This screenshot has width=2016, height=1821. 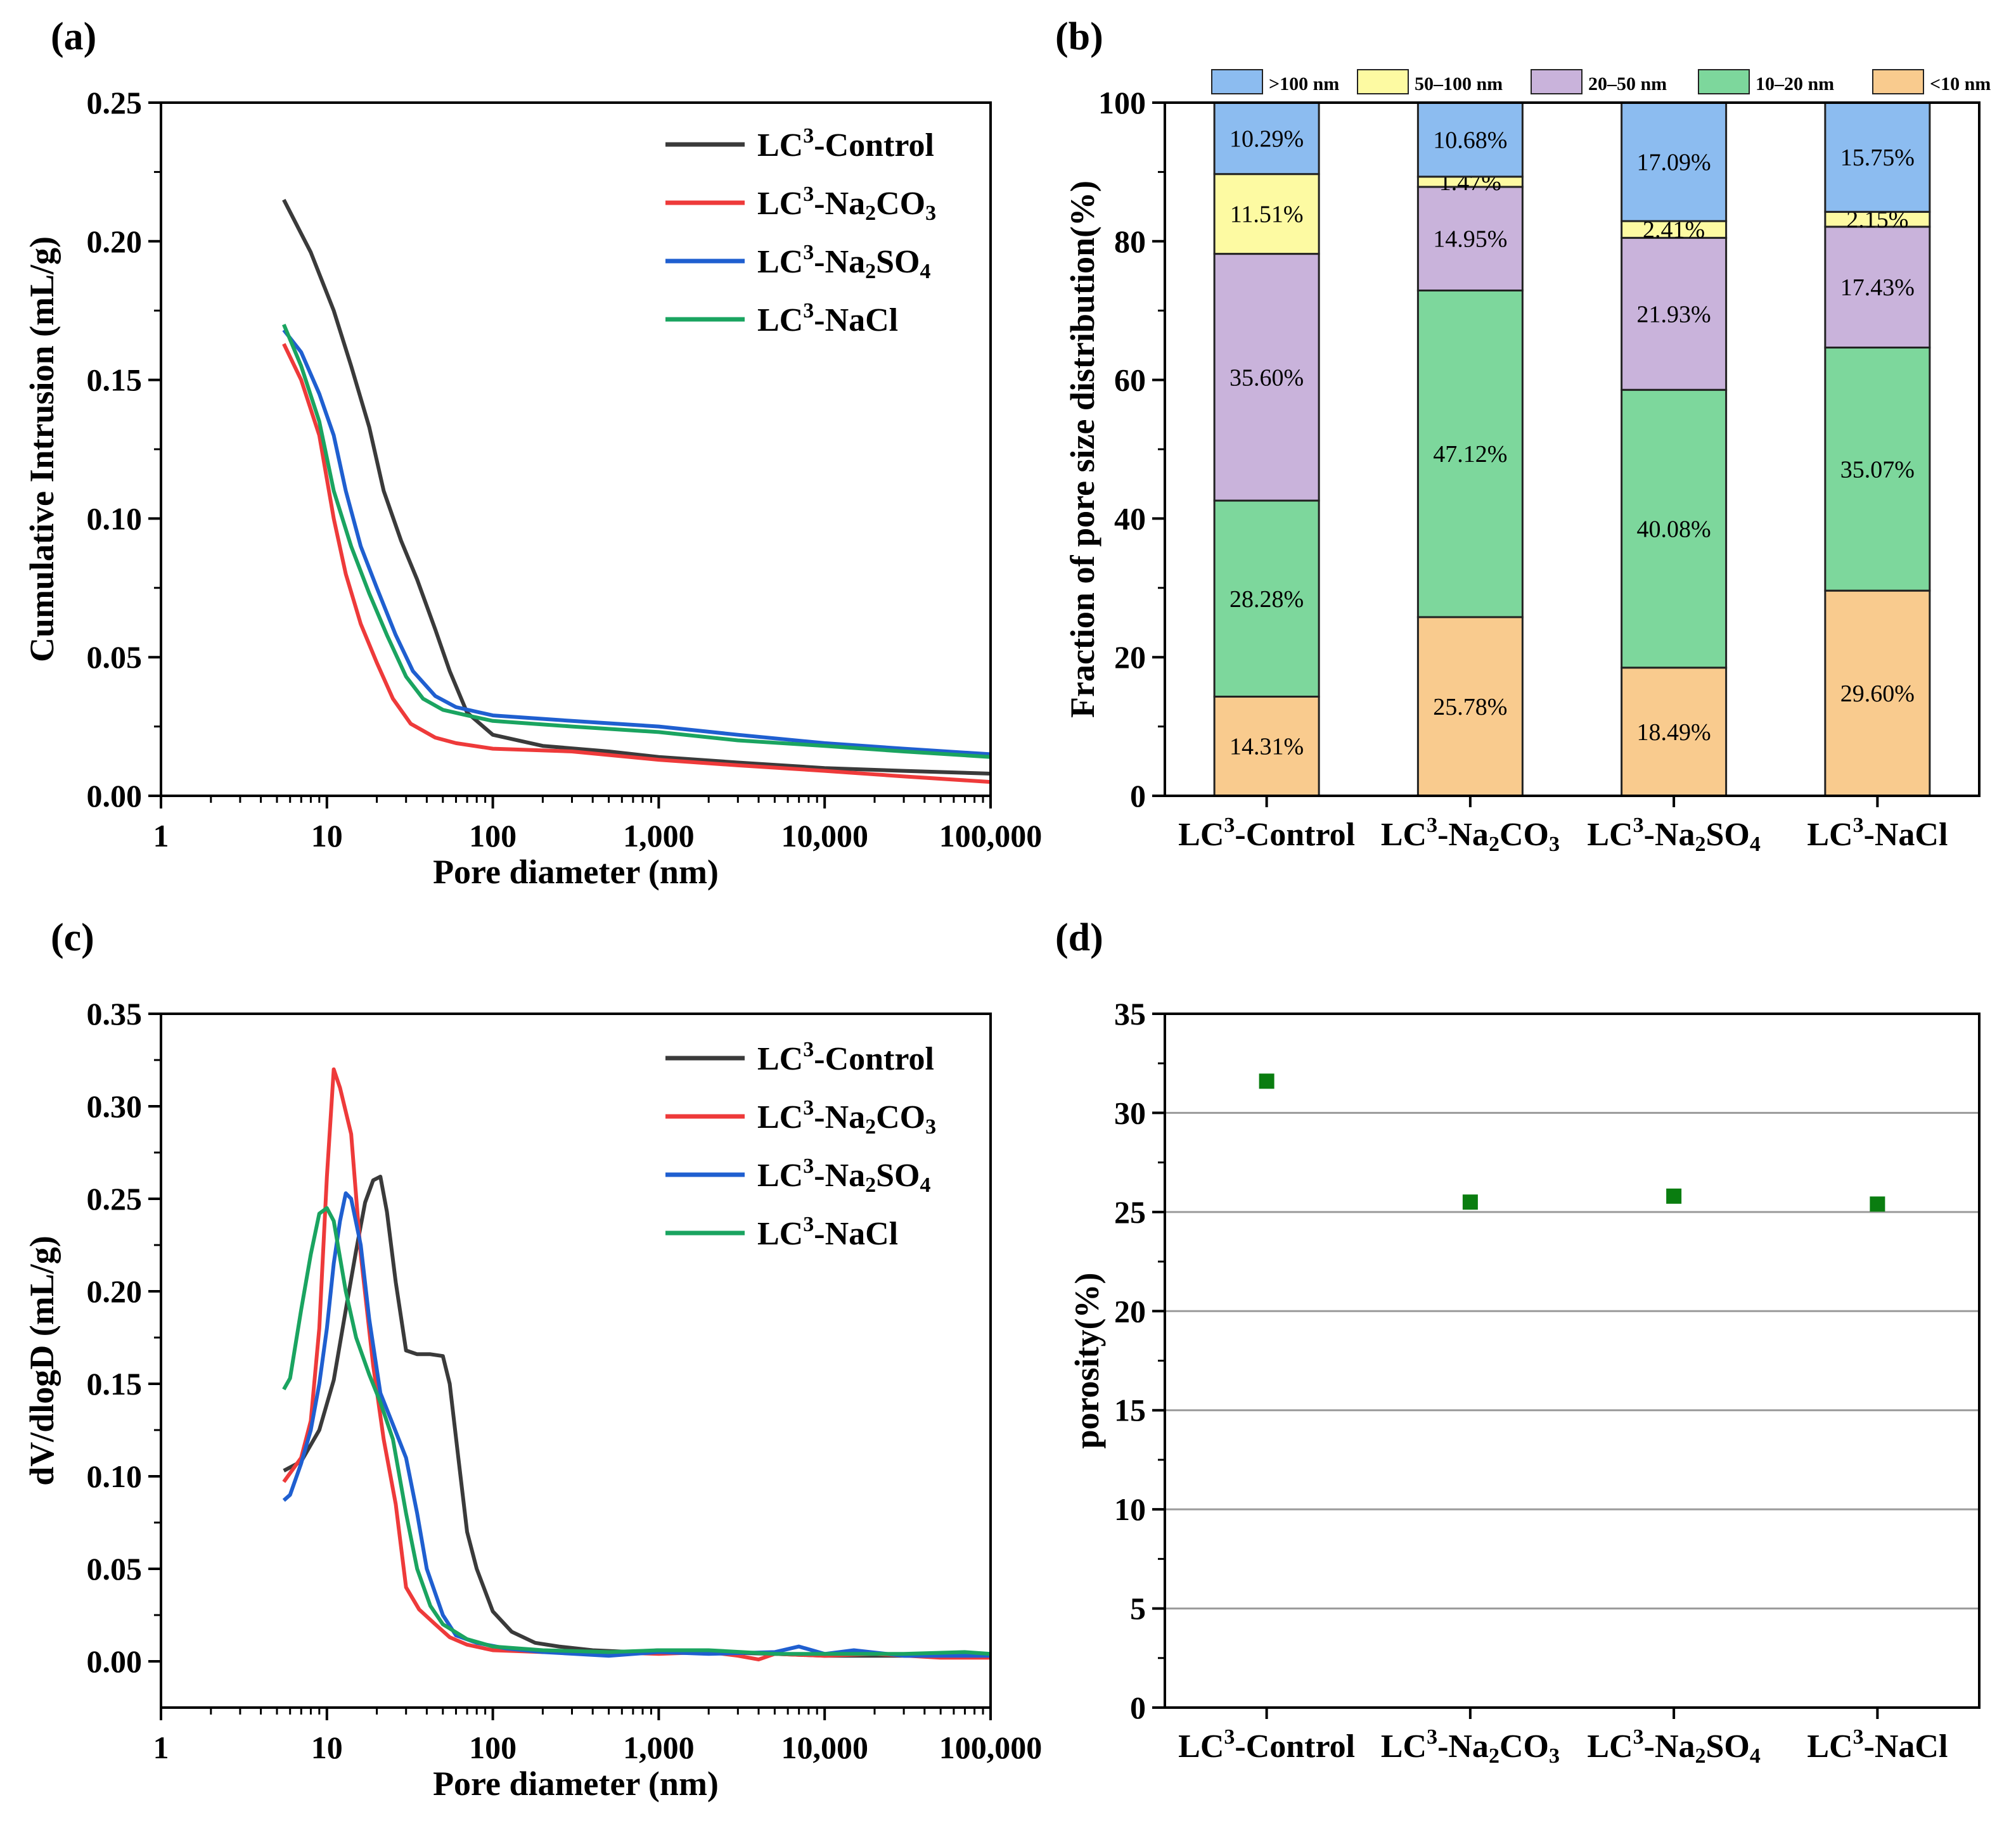 I want to click on bar-segment-label: 15.75%, so click(x=1878, y=158).